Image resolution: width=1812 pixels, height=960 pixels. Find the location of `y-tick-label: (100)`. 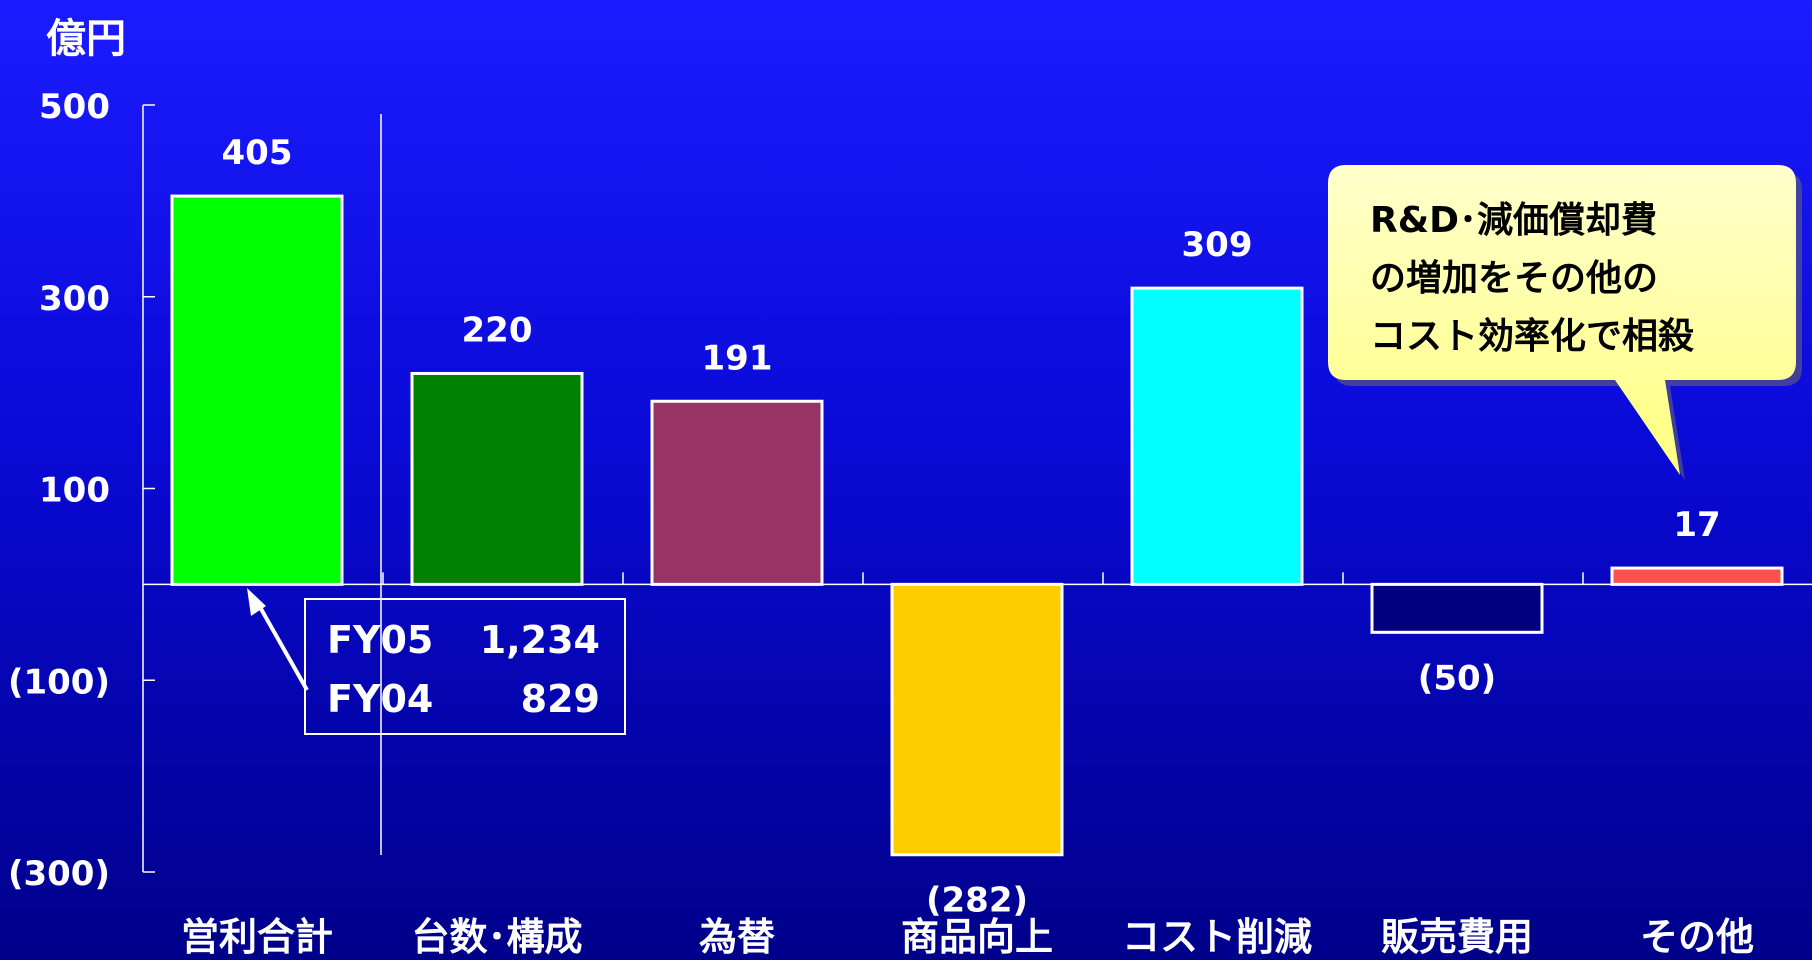

y-tick-label: (100) is located at coordinates (59, 682).